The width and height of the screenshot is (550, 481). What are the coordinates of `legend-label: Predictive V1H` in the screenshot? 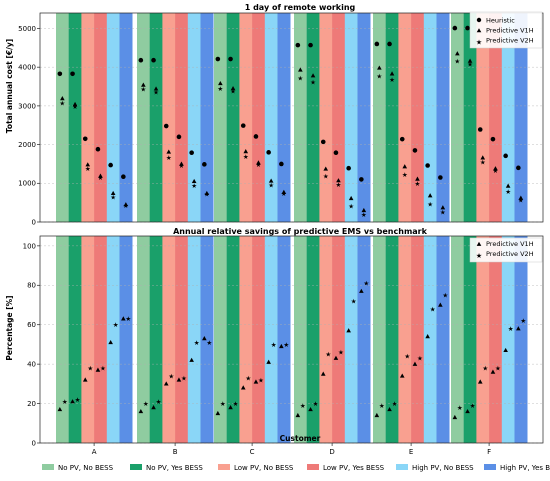 It's located at (510, 31).